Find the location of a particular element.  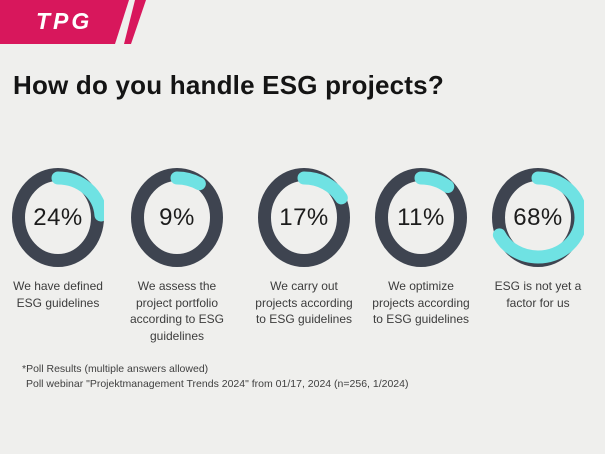

donut-chart: 9% is located at coordinates (177, 217).